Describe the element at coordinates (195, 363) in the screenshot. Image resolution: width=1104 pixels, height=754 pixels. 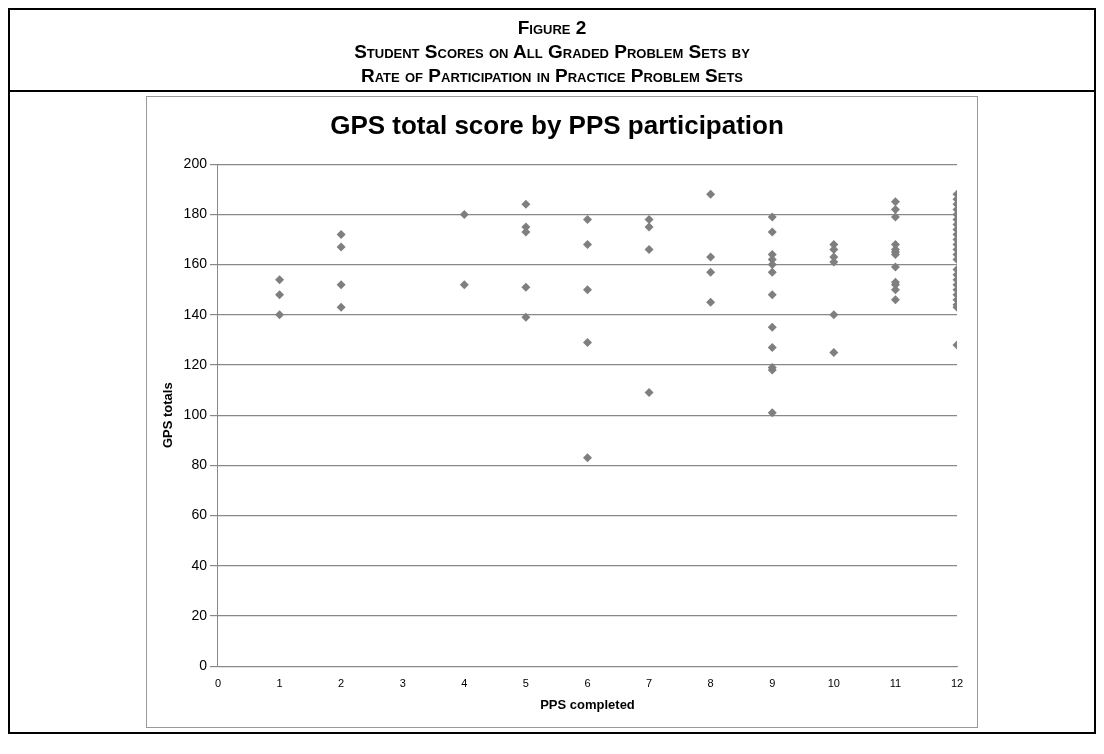
I see `y-tick-label: 120` at that location.